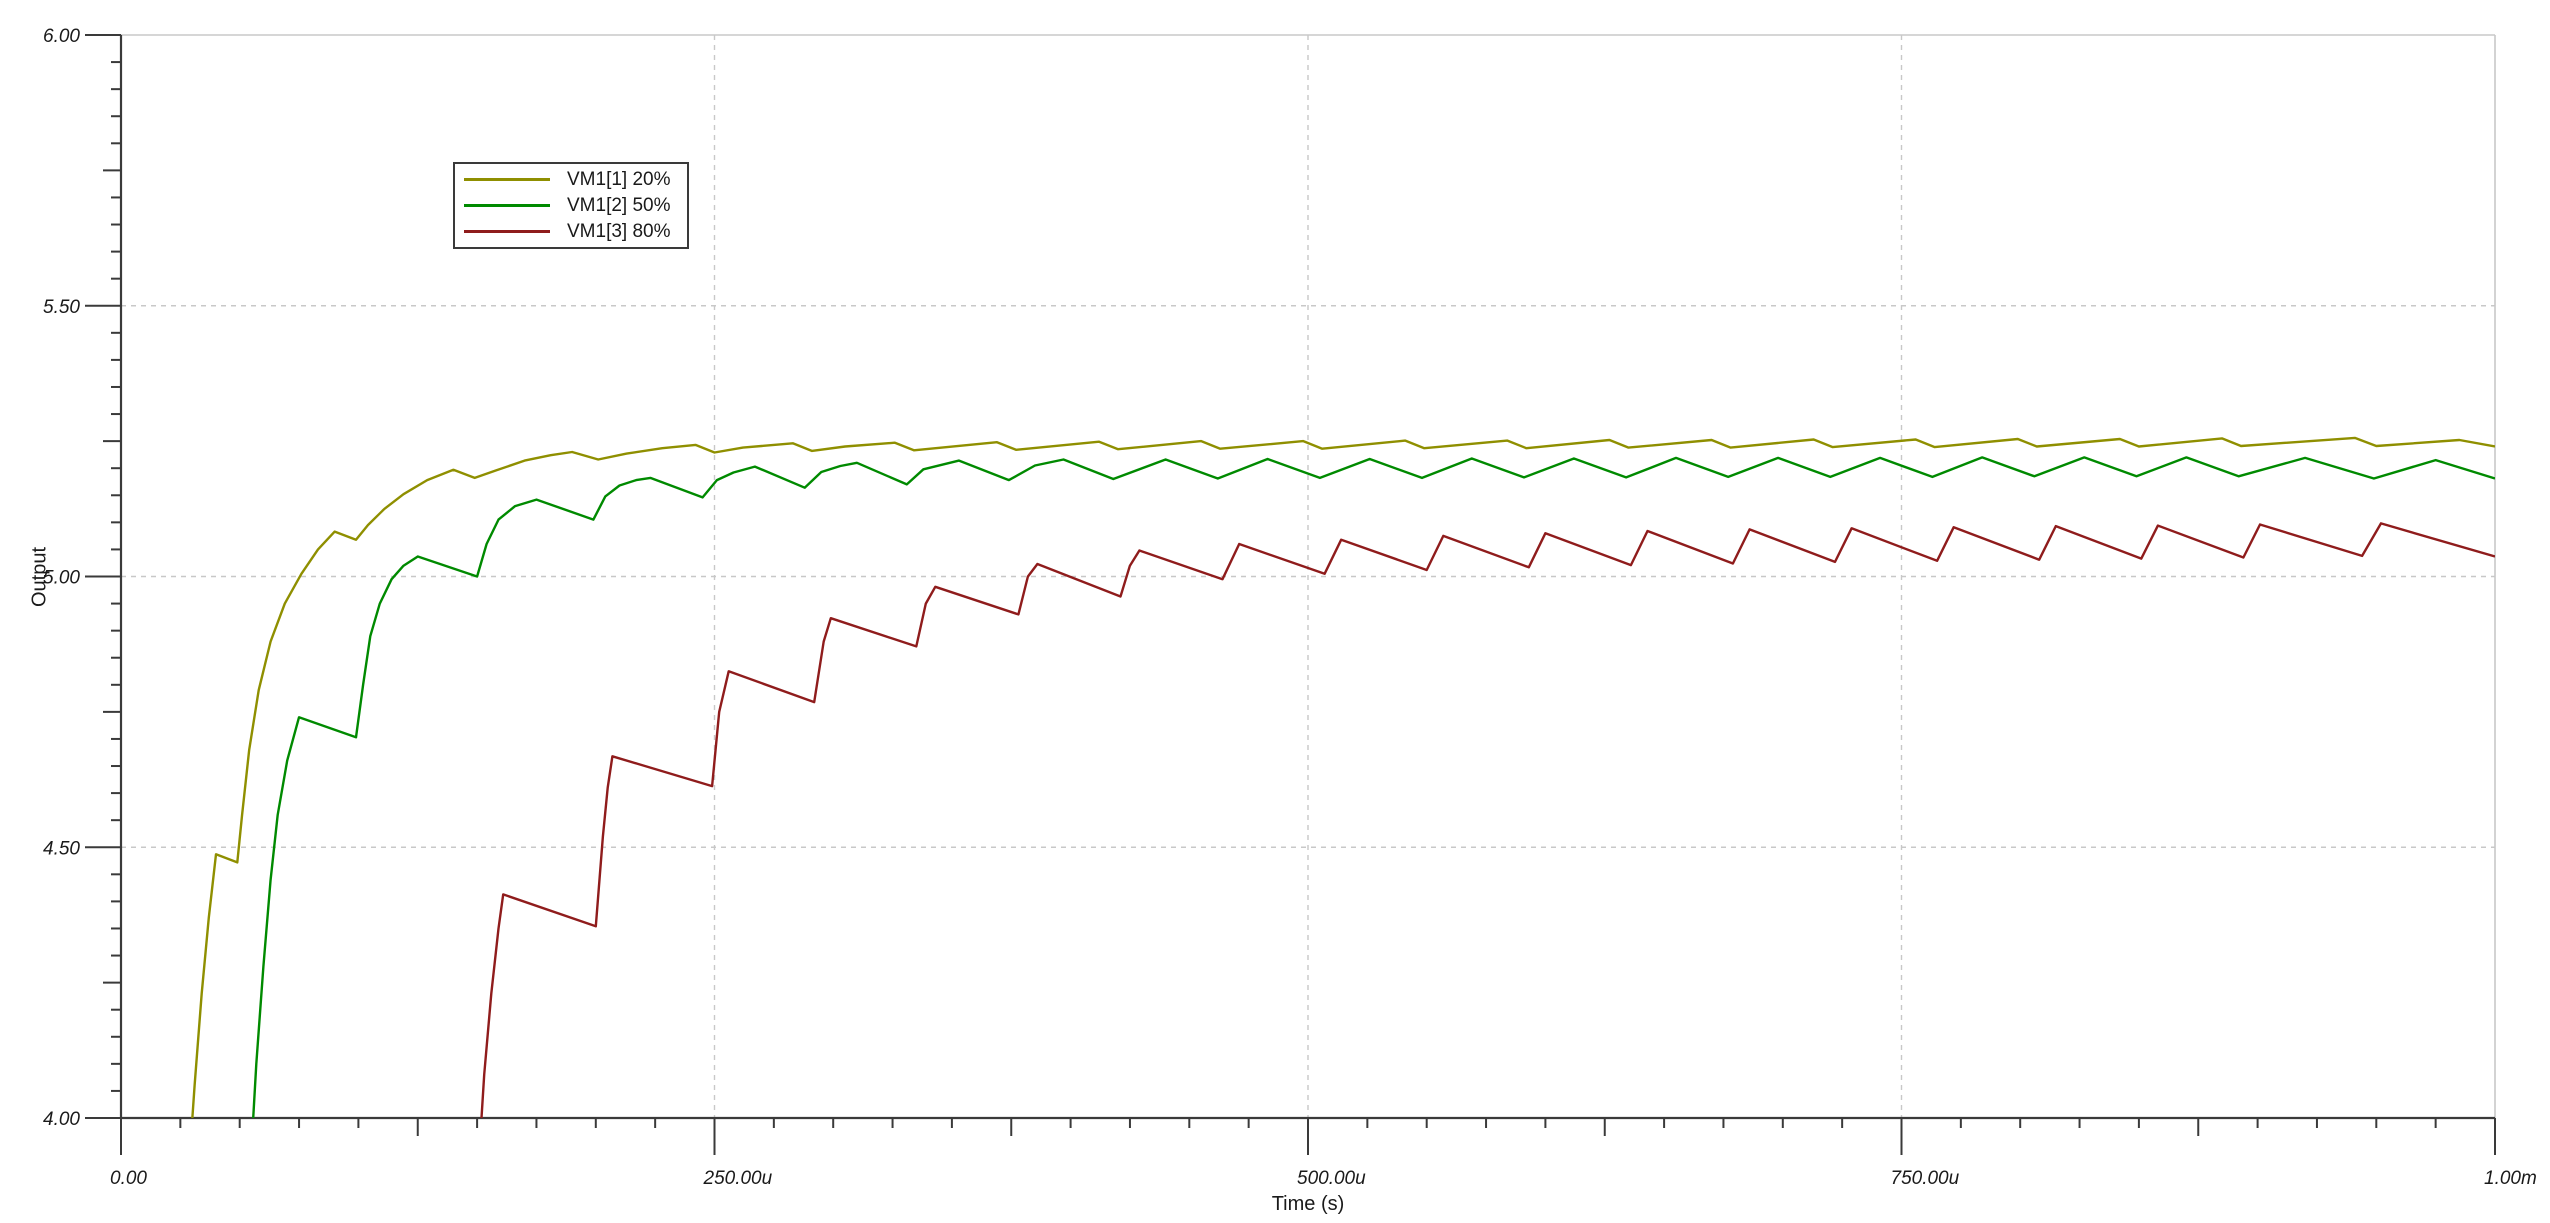  What do you see at coordinates (61, 1119) in the screenshot?
I see `y-tick-label: 4.00` at bounding box center [61, 1119].